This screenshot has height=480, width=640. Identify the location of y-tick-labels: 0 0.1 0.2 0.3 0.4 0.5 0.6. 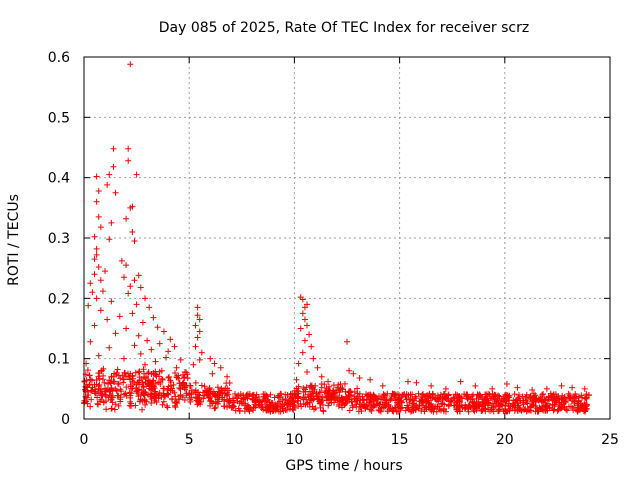
(59, 239).